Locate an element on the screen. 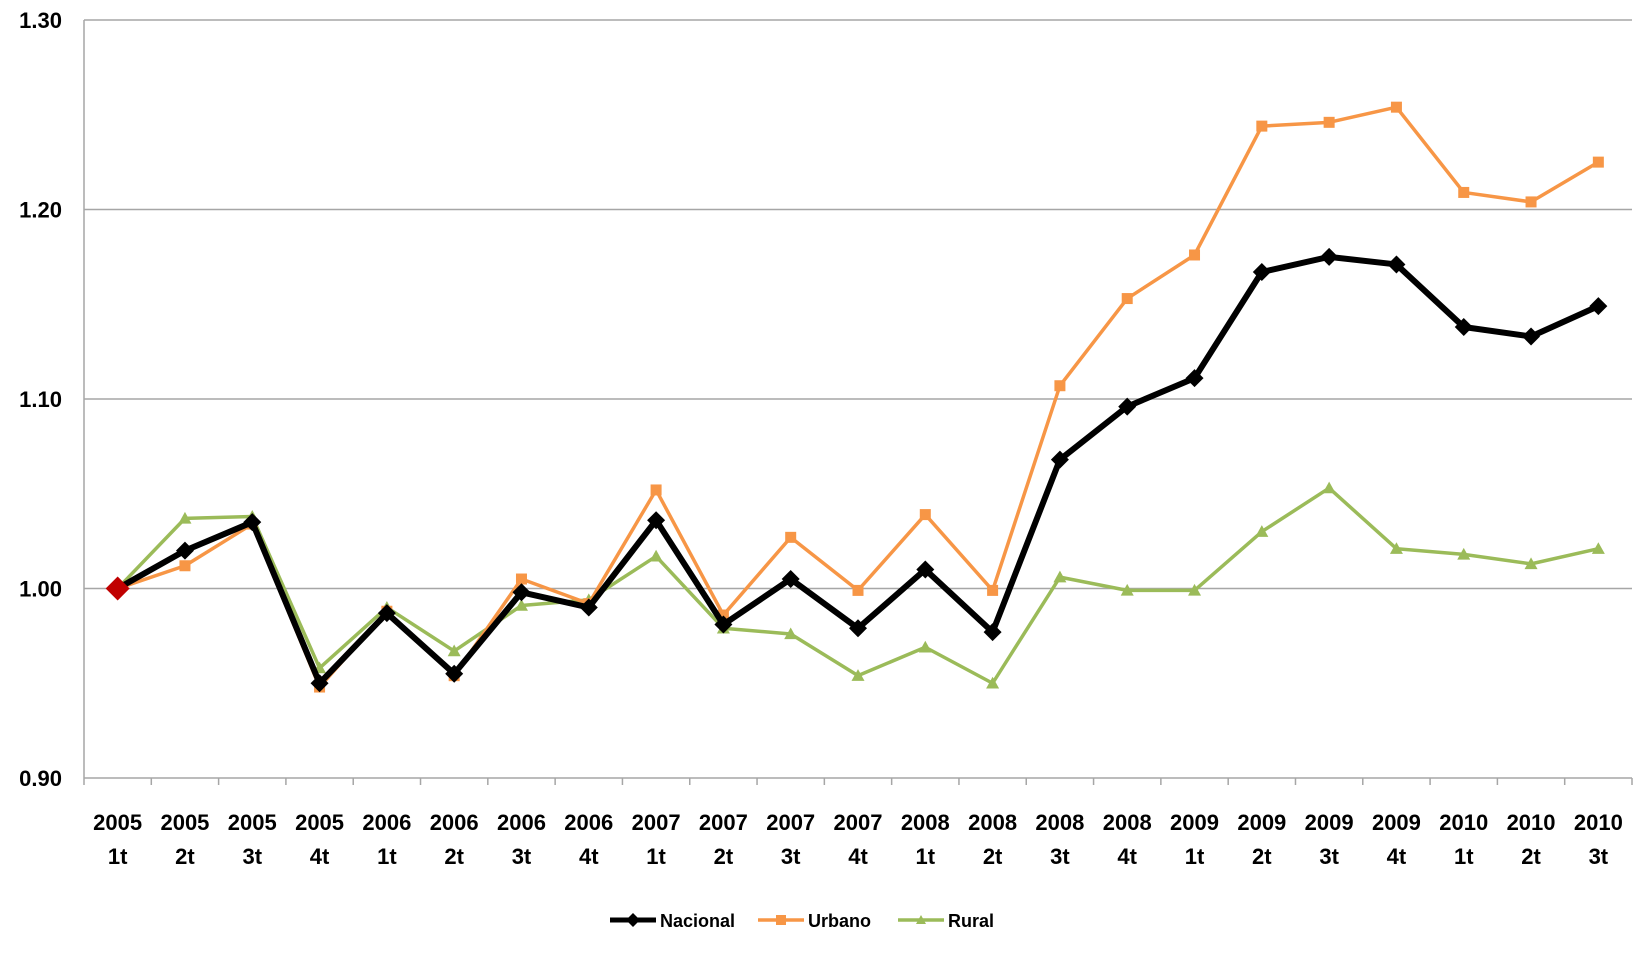  legend-item-urbano: Urbano is located at coordinates (814, 921).